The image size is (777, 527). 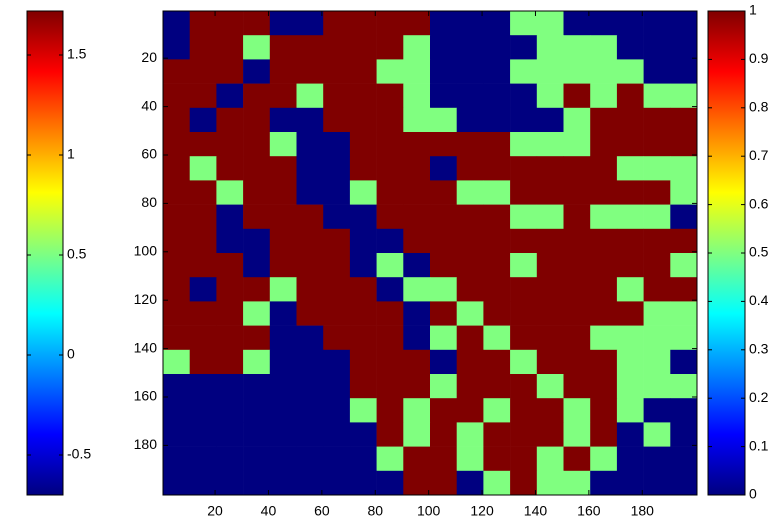 What do you see at coordinates (149, 154) in the screenshot?
I see `y-tick-label: 60` at bounding box center [149, 154].